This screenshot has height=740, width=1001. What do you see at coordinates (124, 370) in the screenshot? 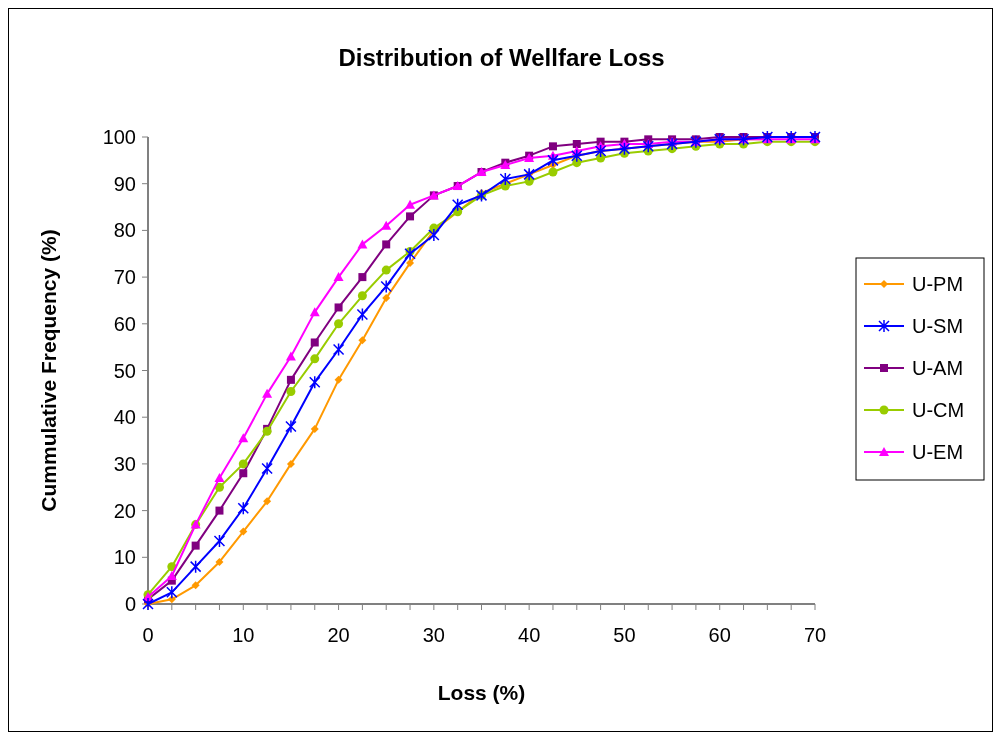
I see `y-tick-label: 50` at bounding box center [124, 370].